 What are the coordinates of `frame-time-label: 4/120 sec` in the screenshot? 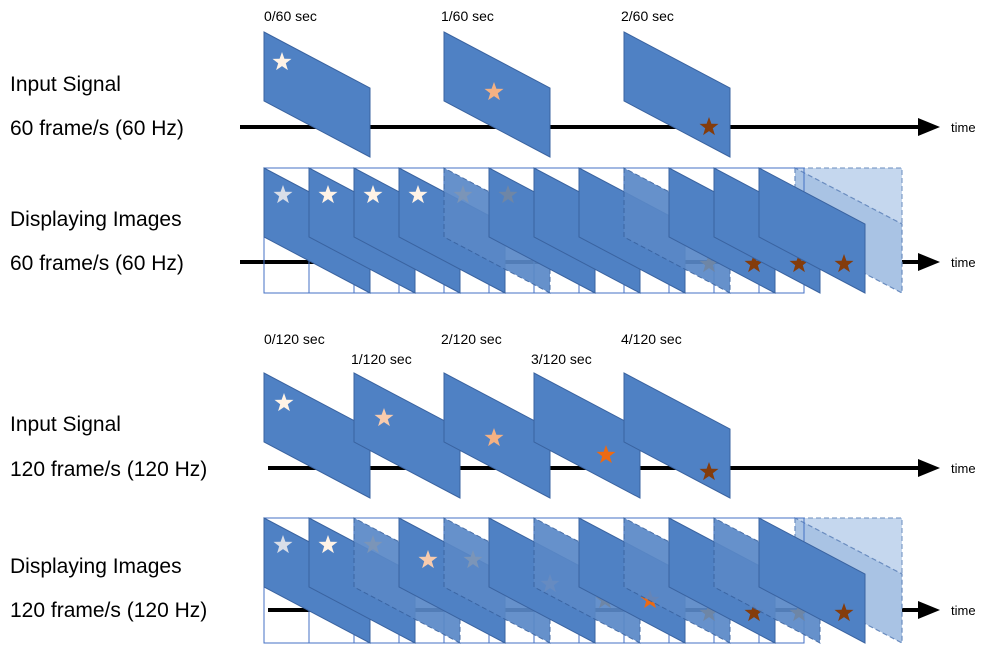 It's located at (651, 339).